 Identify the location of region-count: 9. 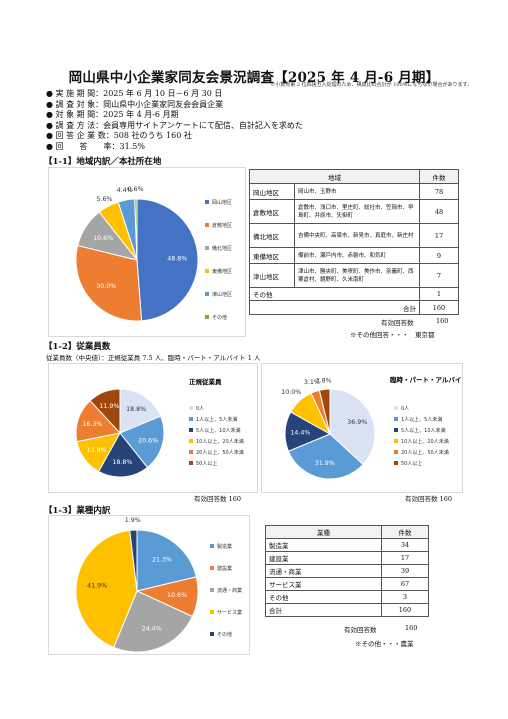
(439, 255).